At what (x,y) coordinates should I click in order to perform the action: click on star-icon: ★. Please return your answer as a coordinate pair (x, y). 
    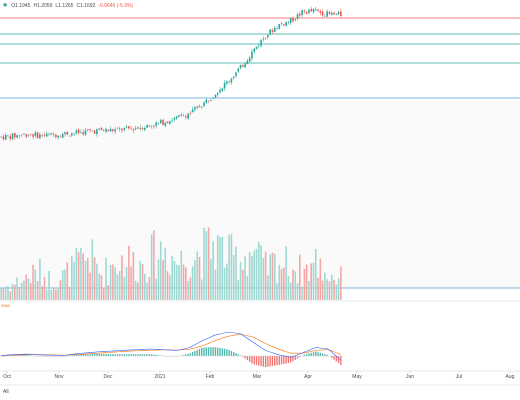
    Looking at the image, I should click on (5, 5).